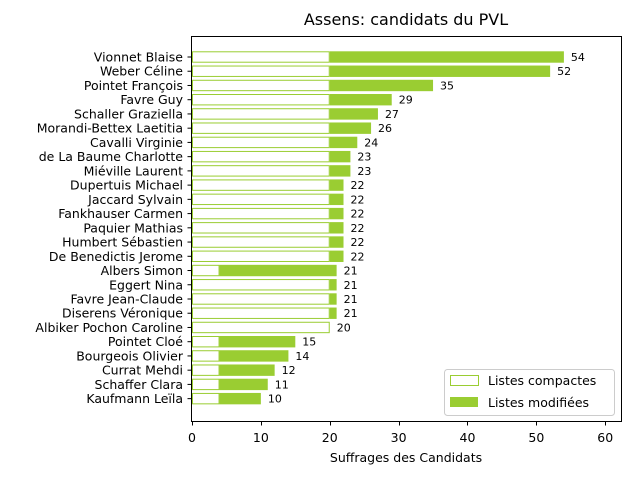 The height and width of the screenshot is (480, 640). What do you see at coordinates (406, 19) in the screenshot?
I see `chart-title: Assens: candidats du PVL` at bounding box center [406, 19].